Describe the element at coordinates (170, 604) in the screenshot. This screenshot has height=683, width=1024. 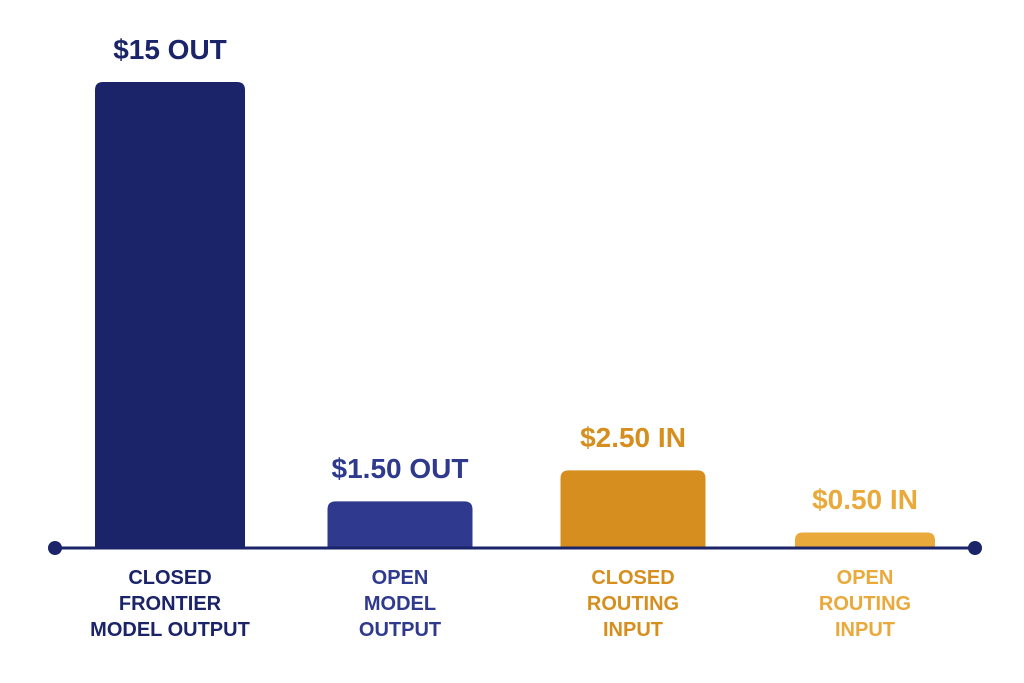
I see `category-label: CLOSED FRONTIER MODEL OUTPUT` at that location.